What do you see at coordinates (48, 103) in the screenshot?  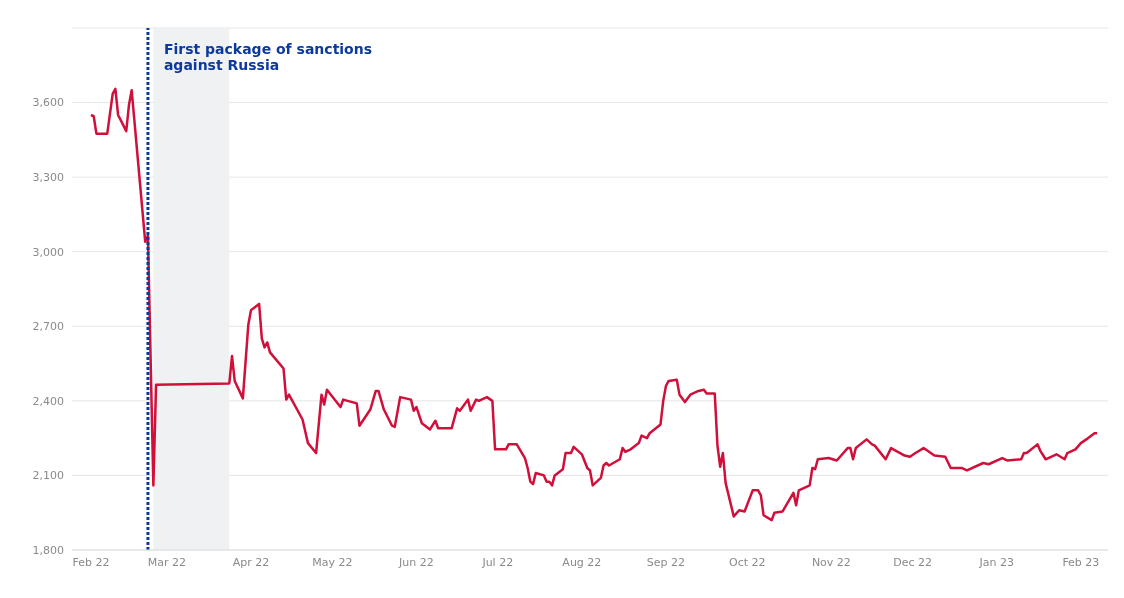 I see `y-tick-label: 3,600` at bounding box center [48, 103].